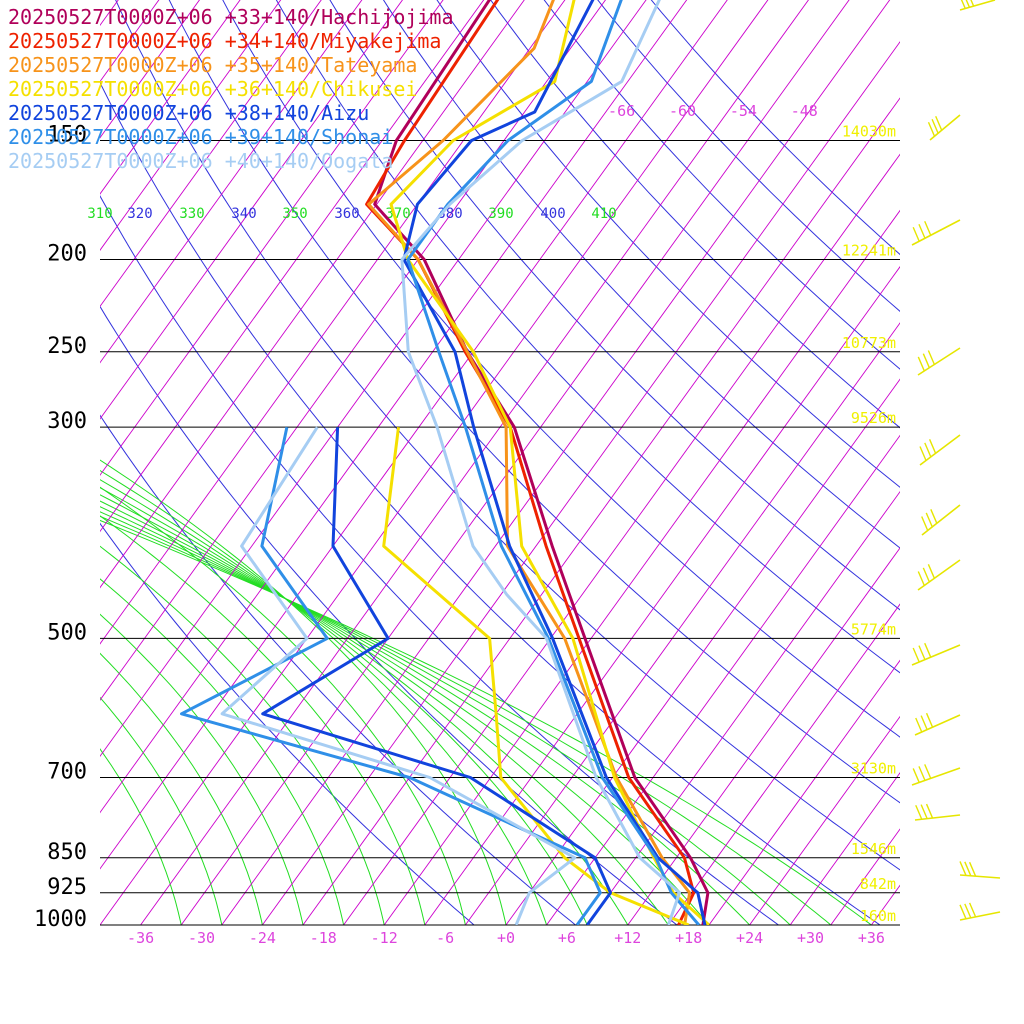  Describe the element at coordinates (688, 938) in the screenshot. I see `temperature-tick-label: +18` at that location.